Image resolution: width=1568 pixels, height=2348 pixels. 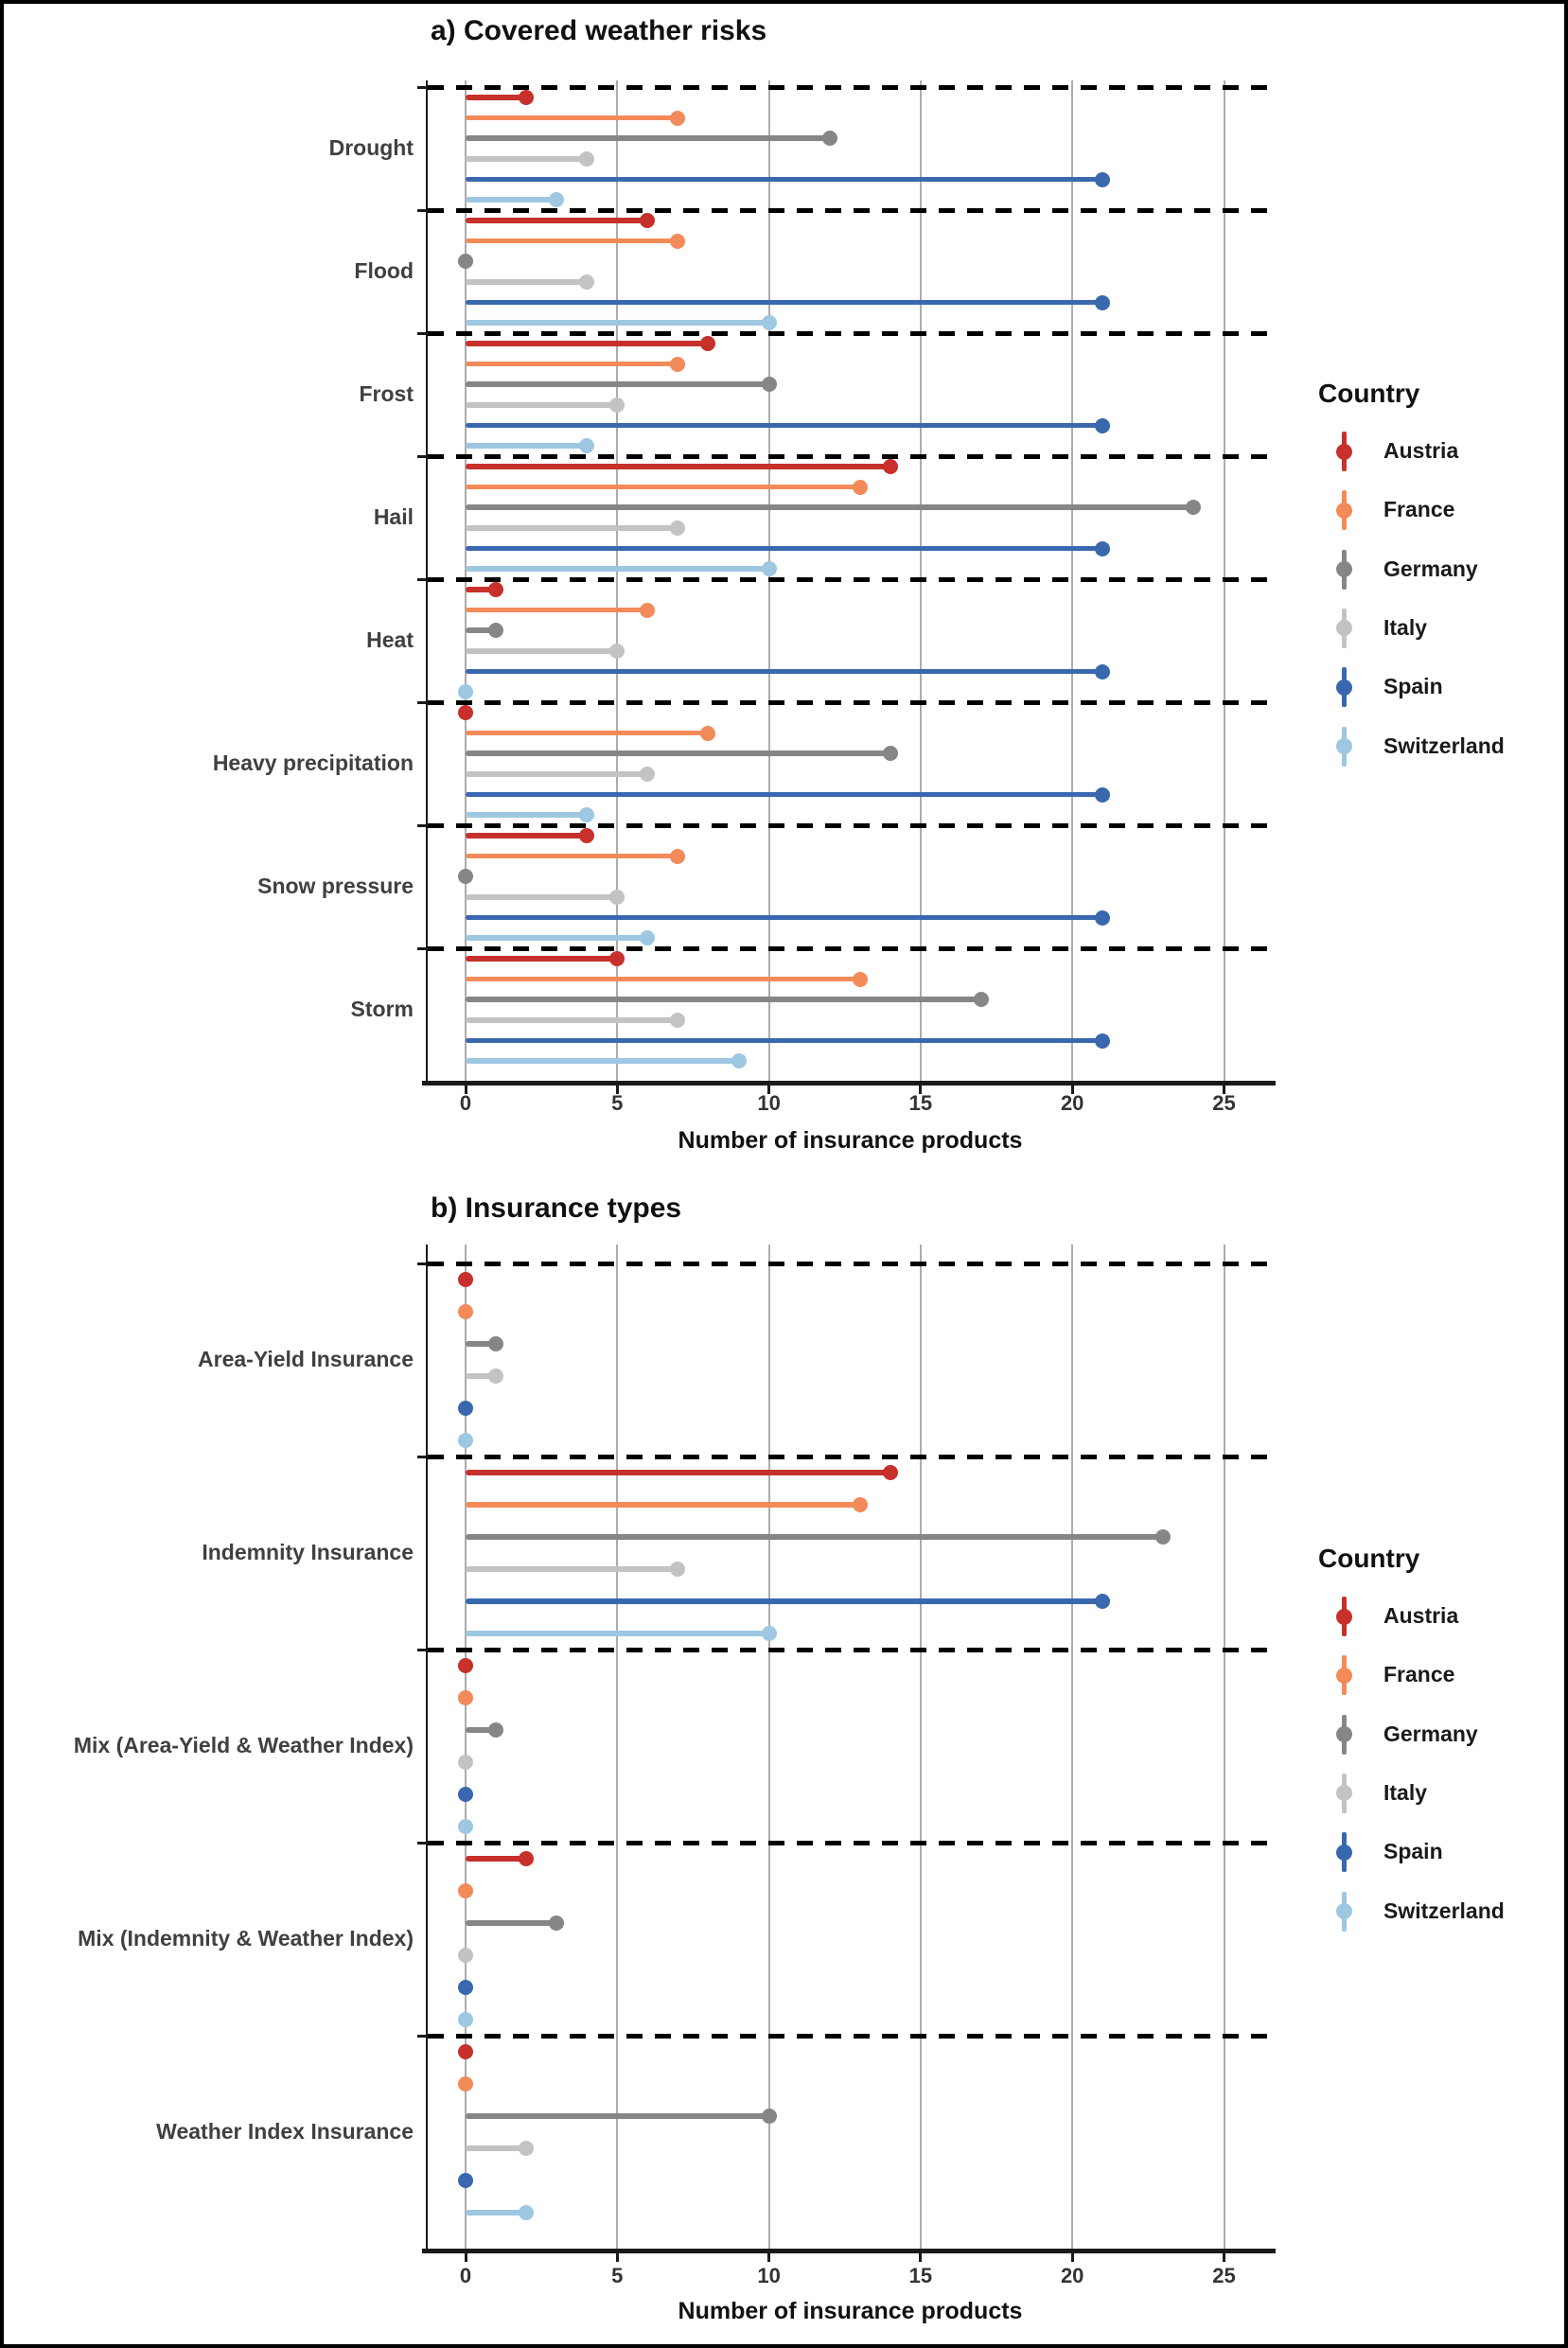 I want to click on y-axis-line, so click(x=427, y=1747).